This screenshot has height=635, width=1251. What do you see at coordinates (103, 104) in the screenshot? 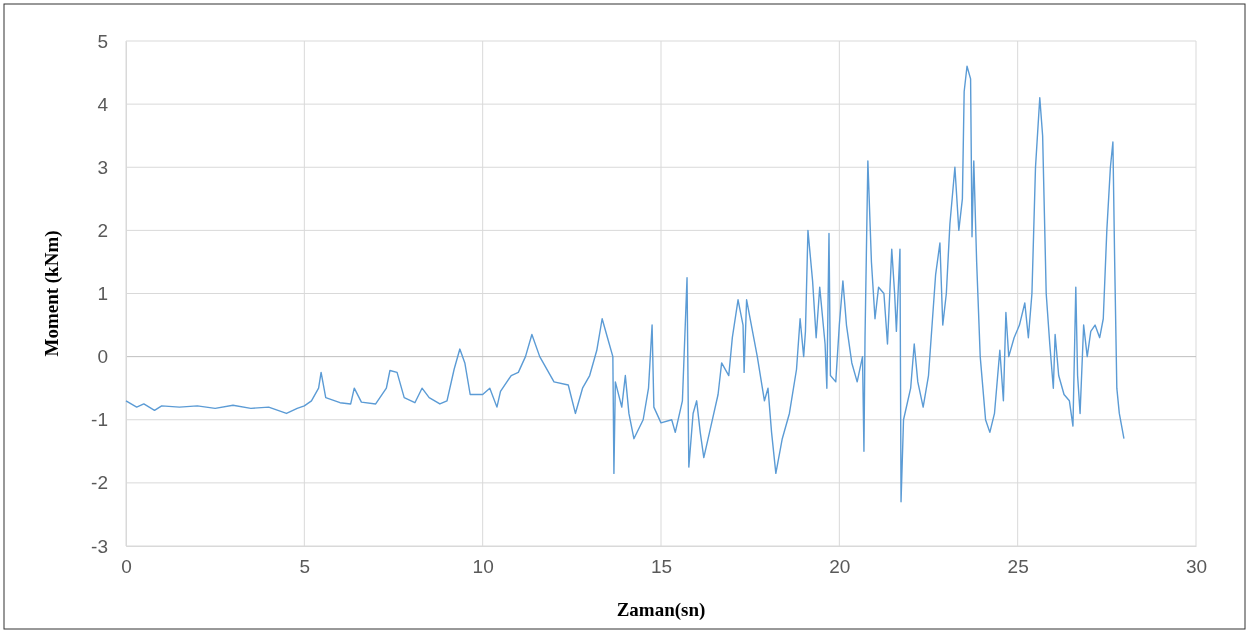
I see `y-tick-label: 4` at bounding box center [103, 104].